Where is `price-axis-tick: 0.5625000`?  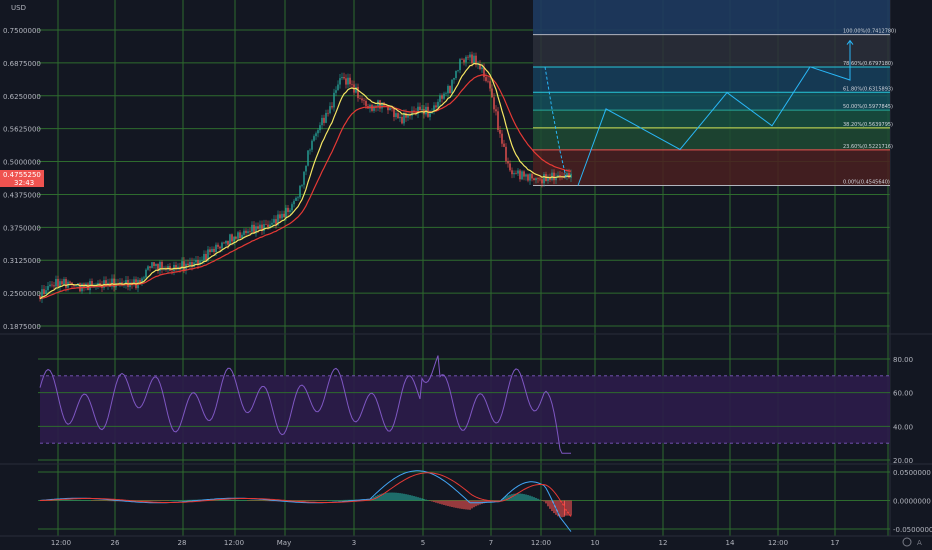
price-axis-tick: 0.5625000 is located at coordinates (22, 130).